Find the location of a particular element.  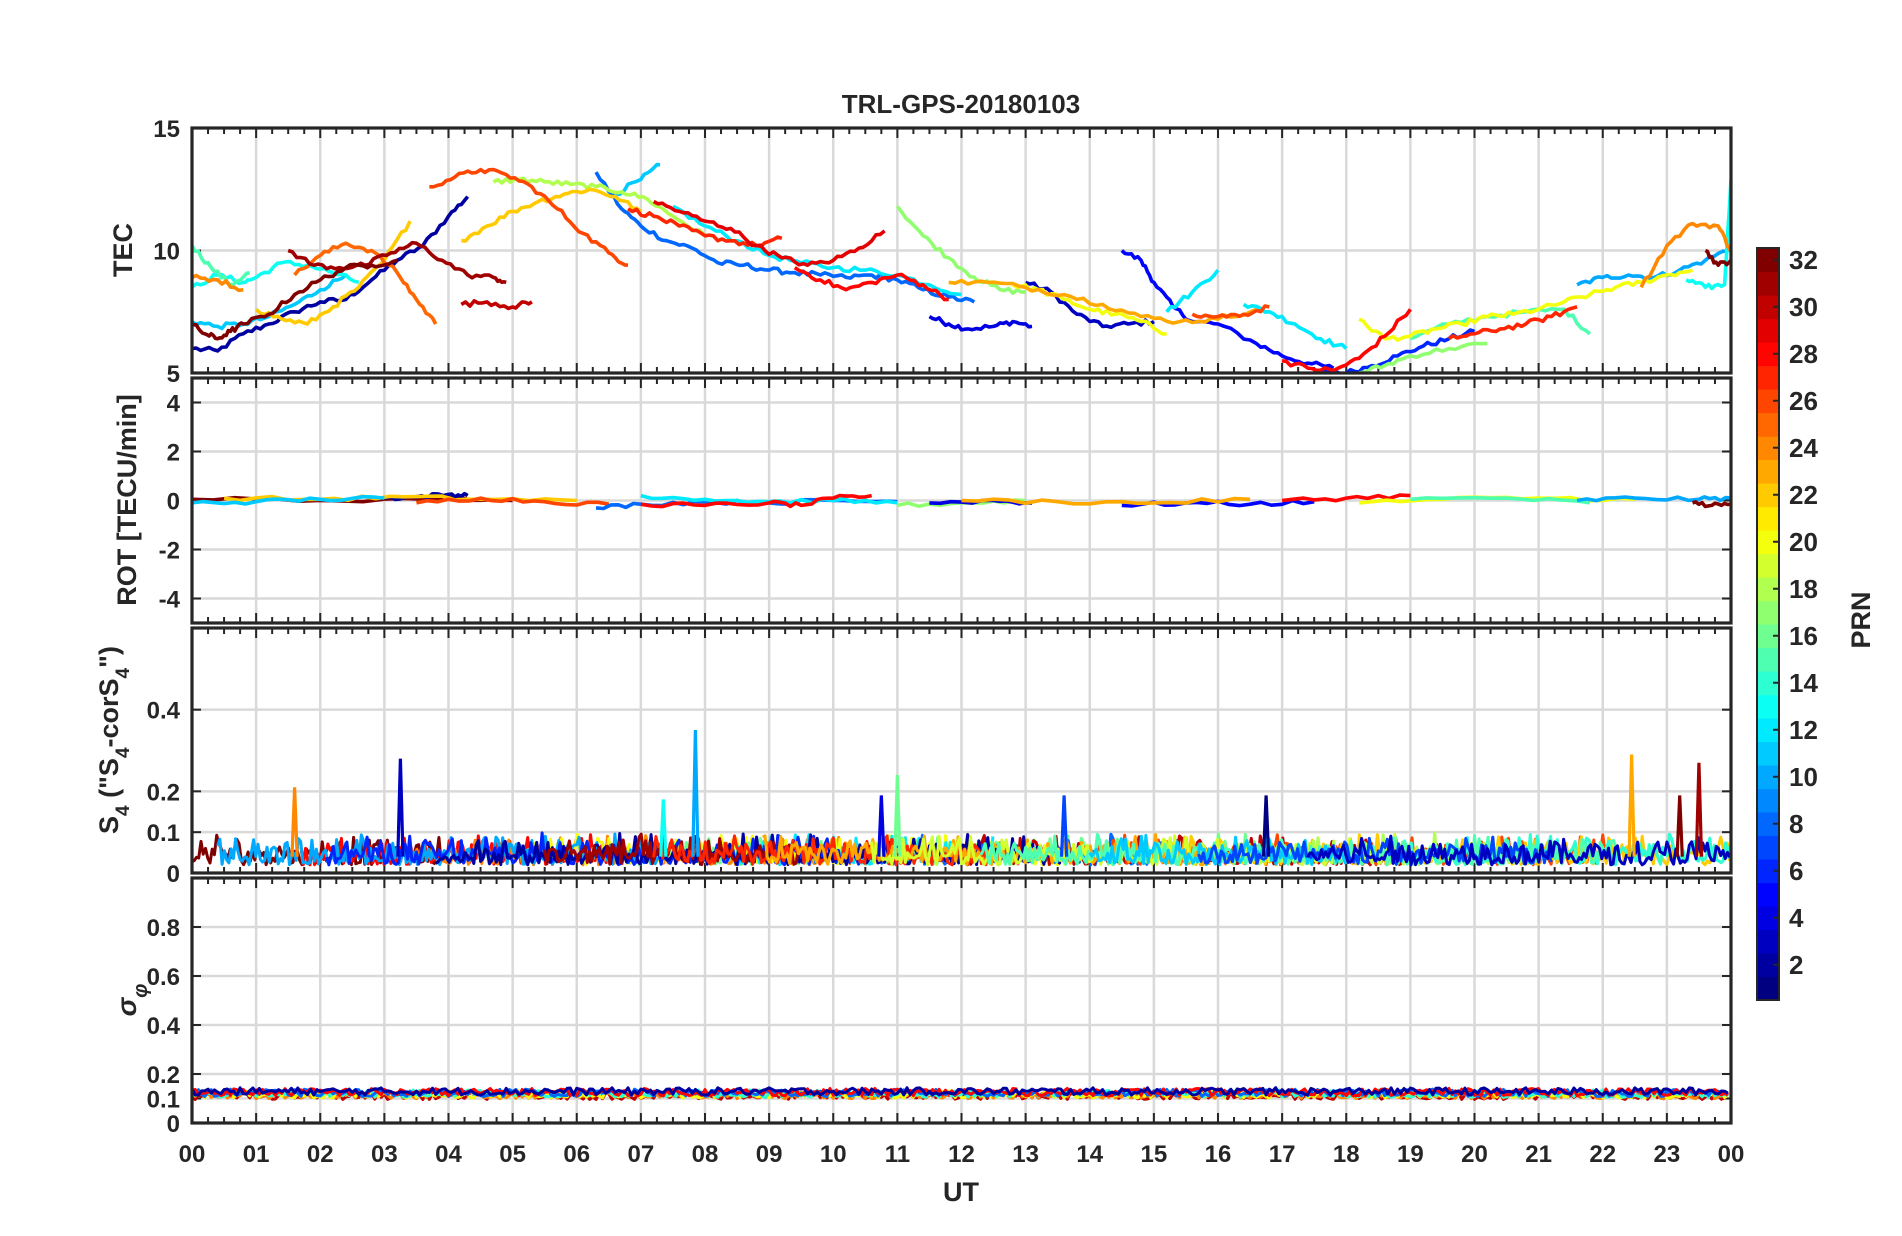

x-tick-label: 20 is located at coordinates (1474, 1154).